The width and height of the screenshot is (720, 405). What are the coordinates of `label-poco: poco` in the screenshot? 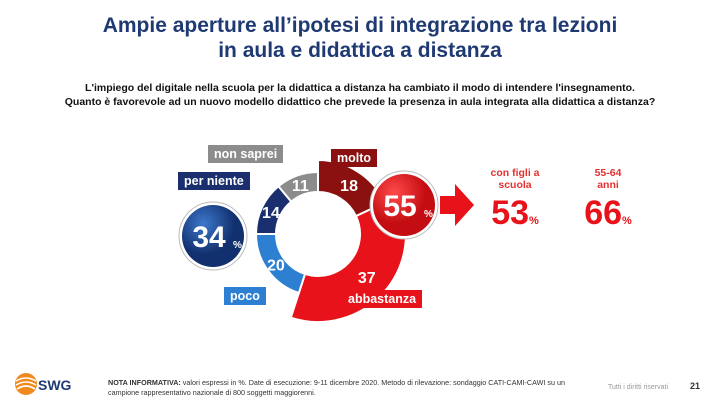 It's located at (245, 296).